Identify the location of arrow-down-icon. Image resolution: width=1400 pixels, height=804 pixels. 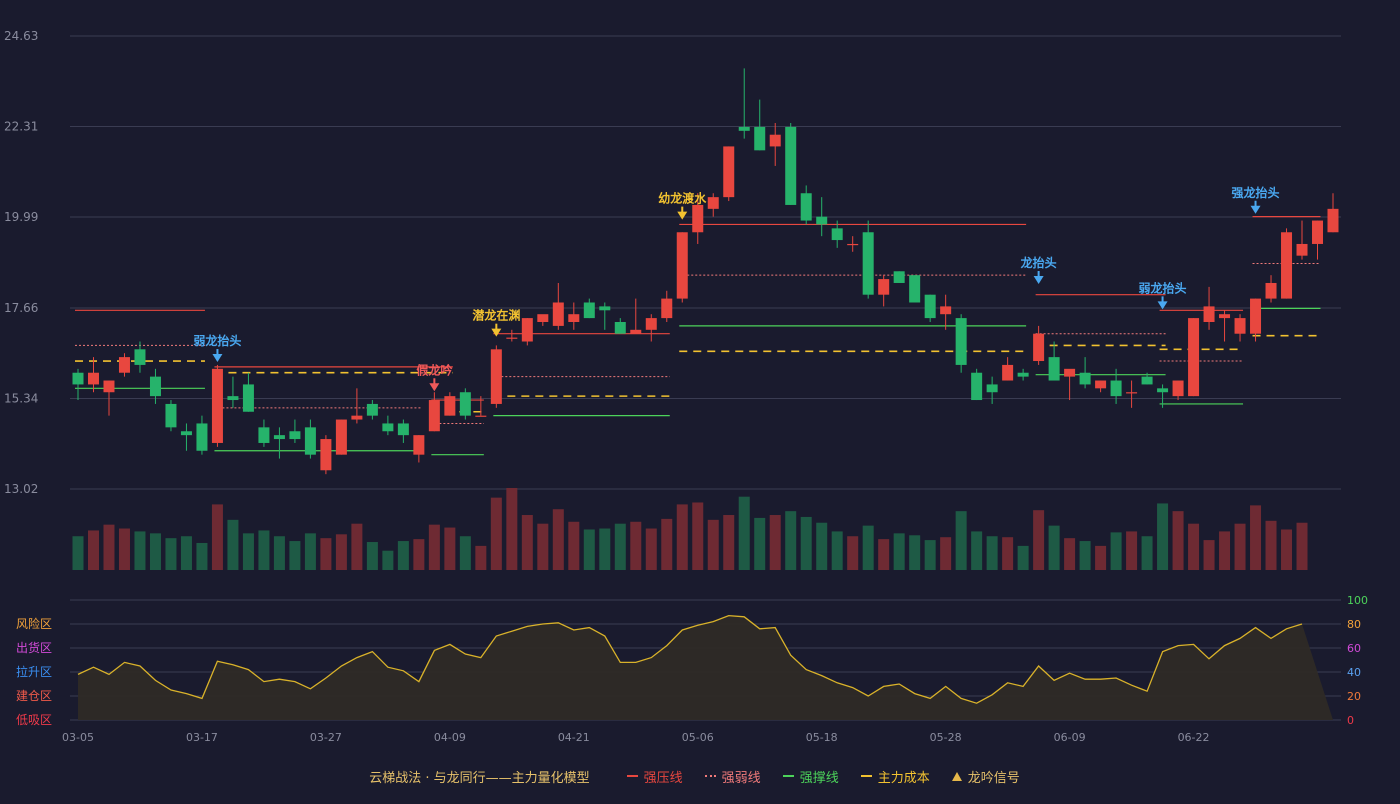
(1038, 279).